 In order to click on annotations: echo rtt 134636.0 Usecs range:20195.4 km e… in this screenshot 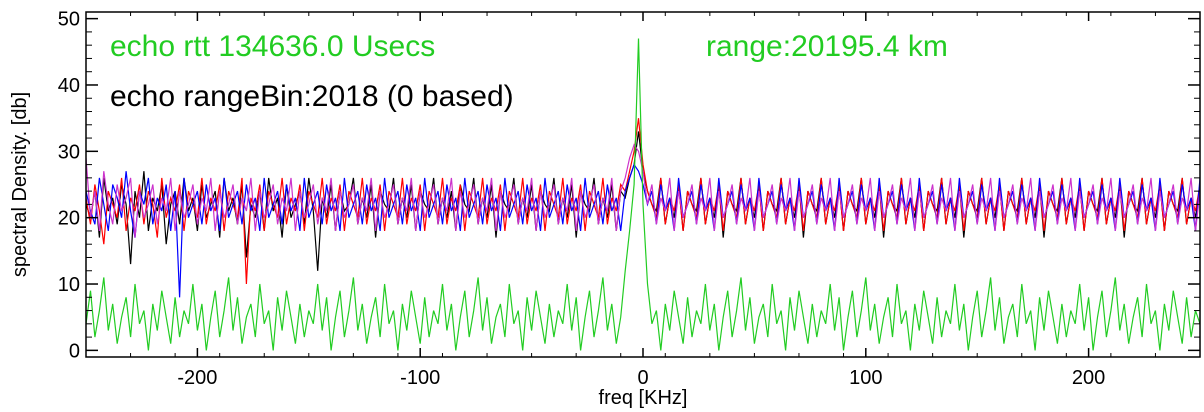, I will do `click(529, 71)`.